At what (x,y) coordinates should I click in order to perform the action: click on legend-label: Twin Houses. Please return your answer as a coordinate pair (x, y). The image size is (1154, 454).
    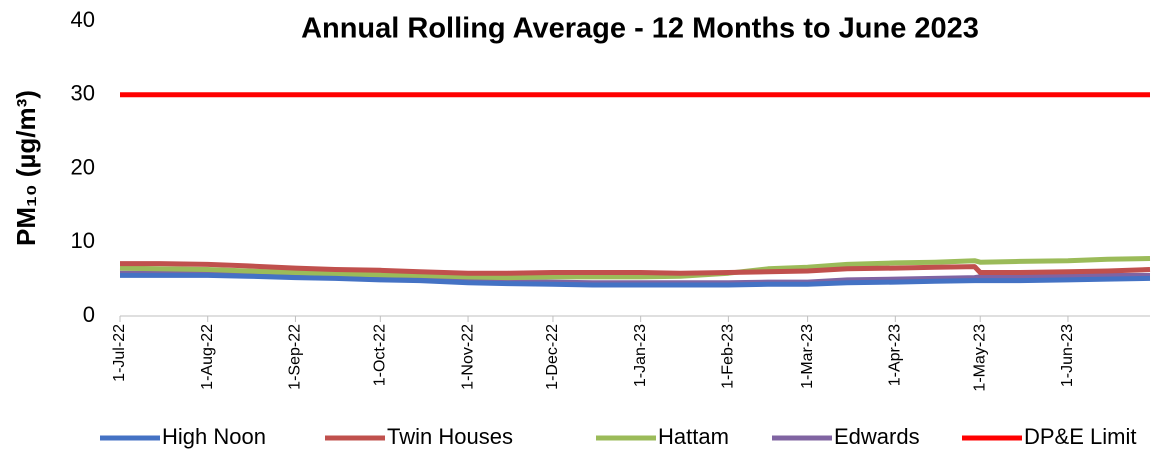
    Looking at the image, I should click on (450, 436).